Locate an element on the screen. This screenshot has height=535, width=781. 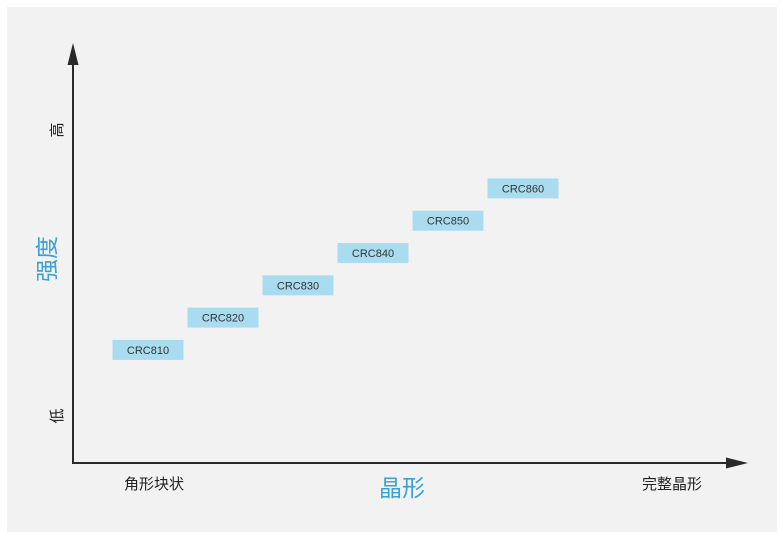
data-label-crc820: CRC820 is located at coordinates (223, 319).